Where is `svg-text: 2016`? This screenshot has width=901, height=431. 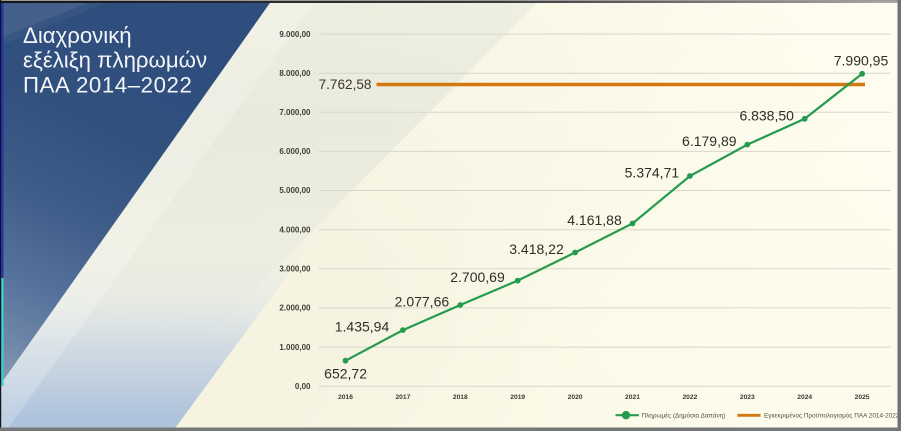
svg-text: 2016 is located at coordinates (345, 397).